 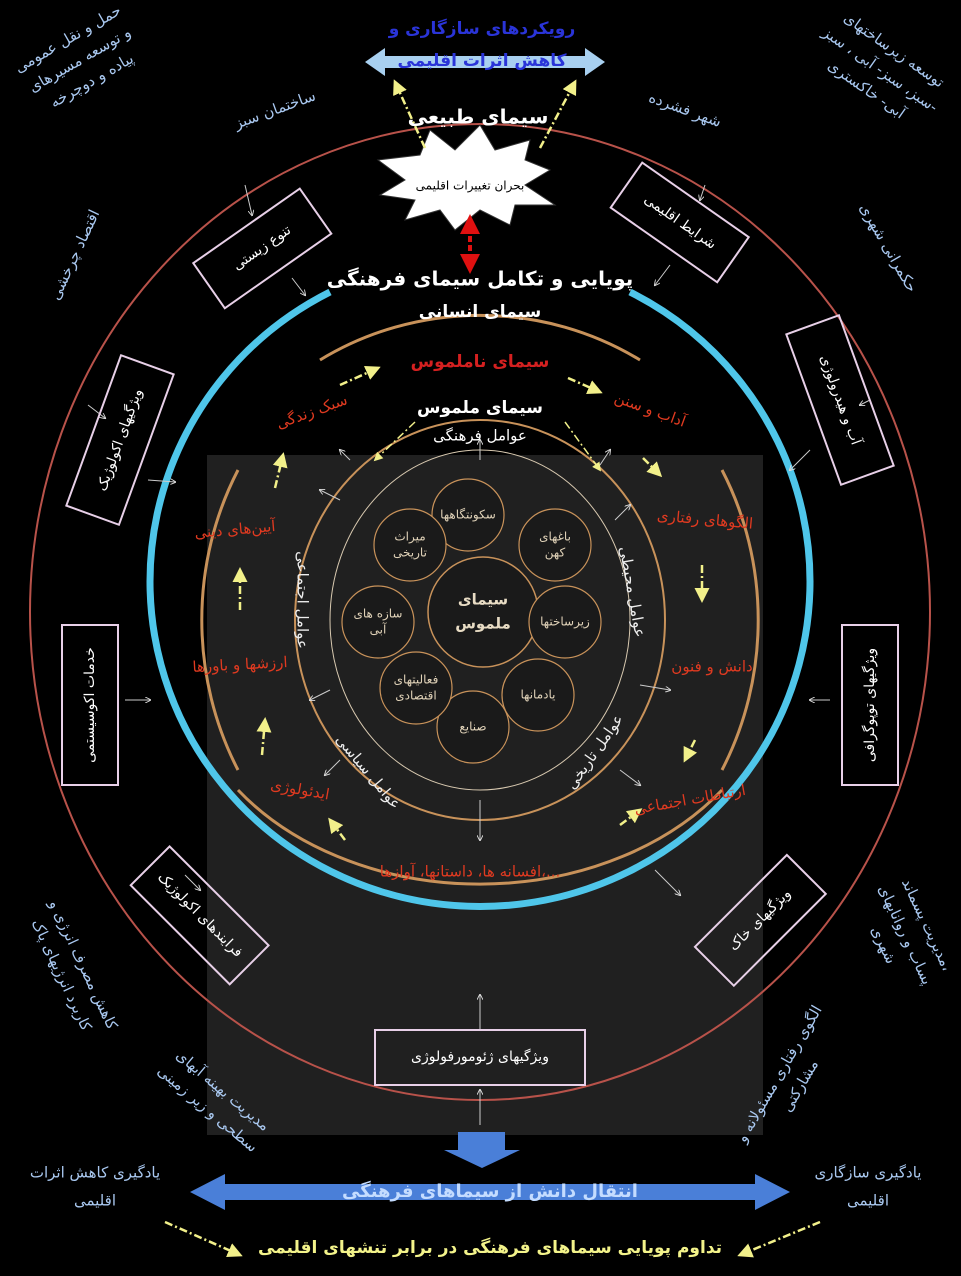 I want to click on tangible-item: فعالیتهای, so click(x=416, y=680).